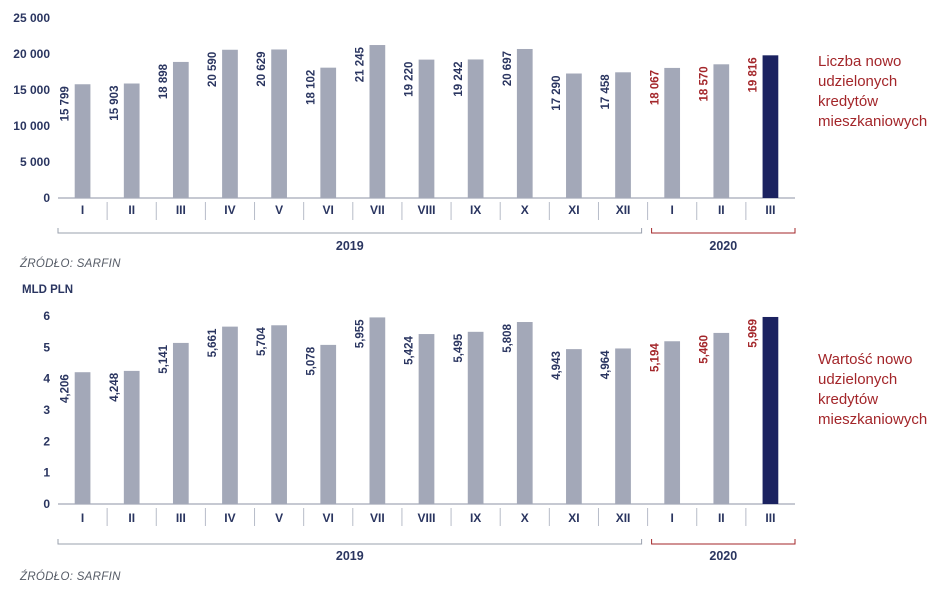 The image size is (945, 594). Describe the element at coordinates (115, 386) in the screenshot. I see `chart2-value-label: 4,248` at that location.